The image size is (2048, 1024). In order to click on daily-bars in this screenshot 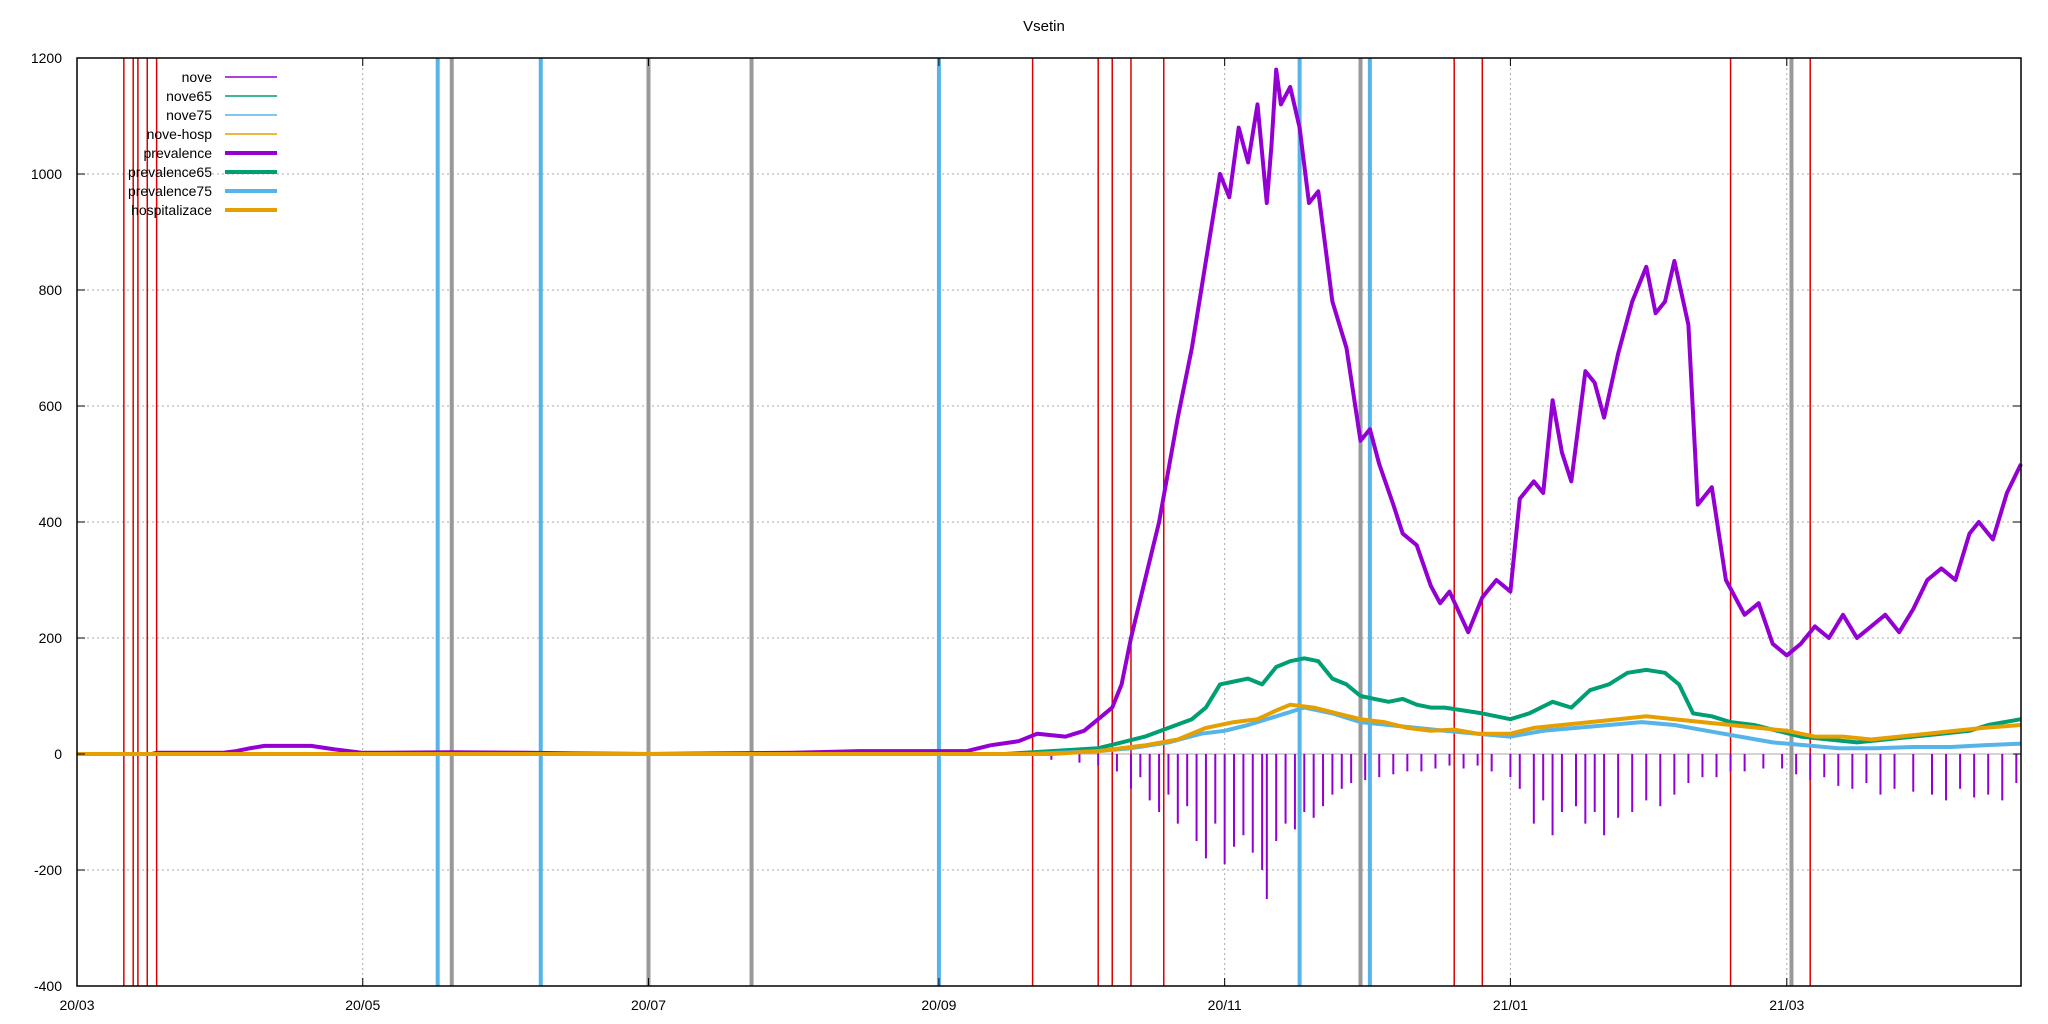, I will do `click(1534, 826)`.